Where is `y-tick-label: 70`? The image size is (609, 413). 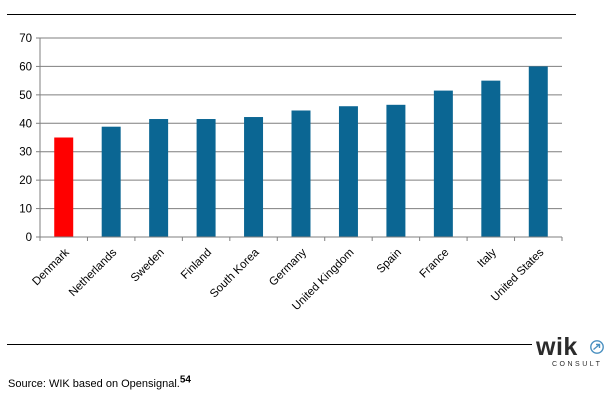 y-tick-label: 70 is located at coordinates (25, 39).